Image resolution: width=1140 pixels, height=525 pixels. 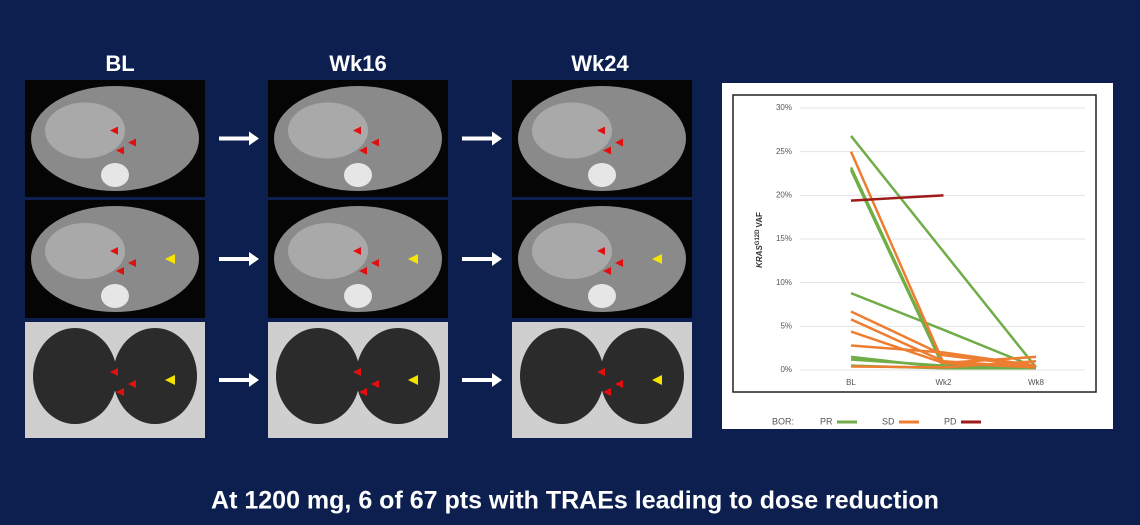 I want to click on y-tick-label: 5%, so click(x=786, y=325).